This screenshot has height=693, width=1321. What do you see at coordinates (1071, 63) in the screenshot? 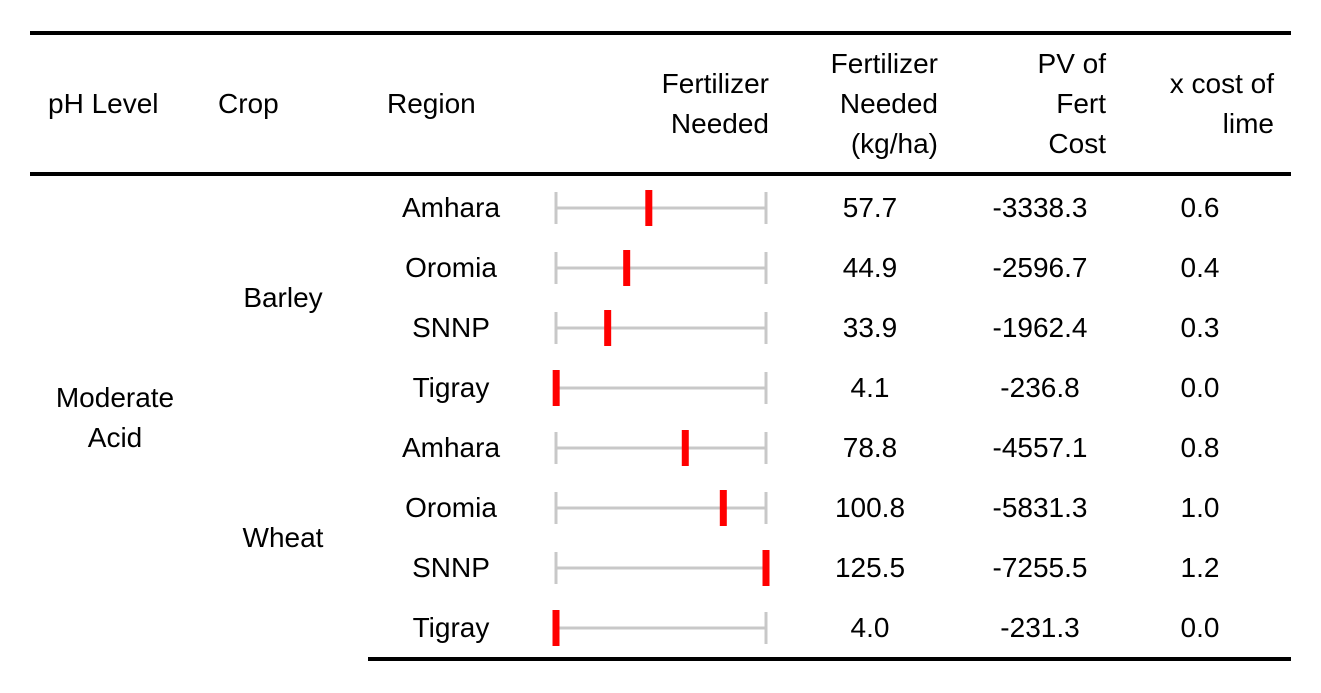
I see `header-pv-fert-cost-line-1: PV of` at bounding box center [1071, 63].